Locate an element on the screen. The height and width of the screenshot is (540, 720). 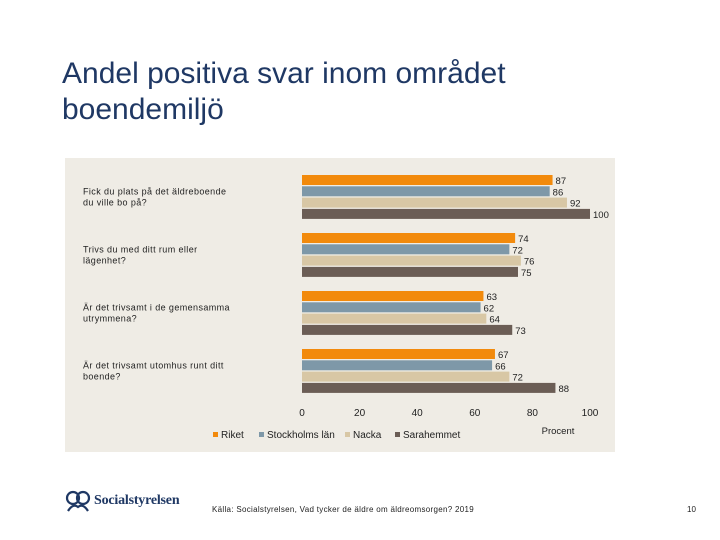
data-label: 73 is located at coordinates (520, 331).